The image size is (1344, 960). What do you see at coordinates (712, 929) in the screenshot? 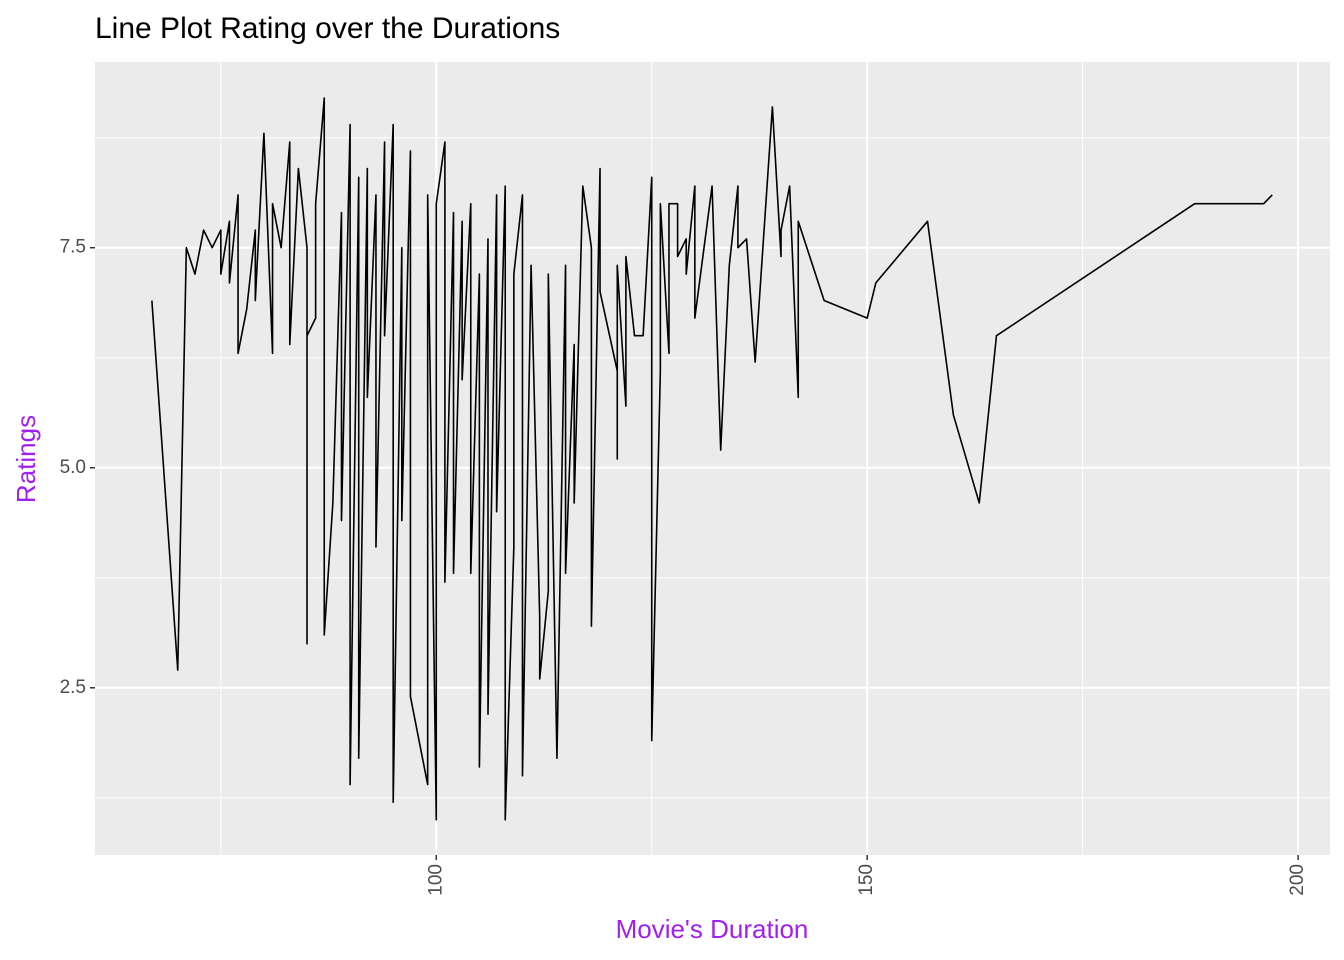
I see `x-axis-title: Movie's Duration` at bounding box center [712, 929].